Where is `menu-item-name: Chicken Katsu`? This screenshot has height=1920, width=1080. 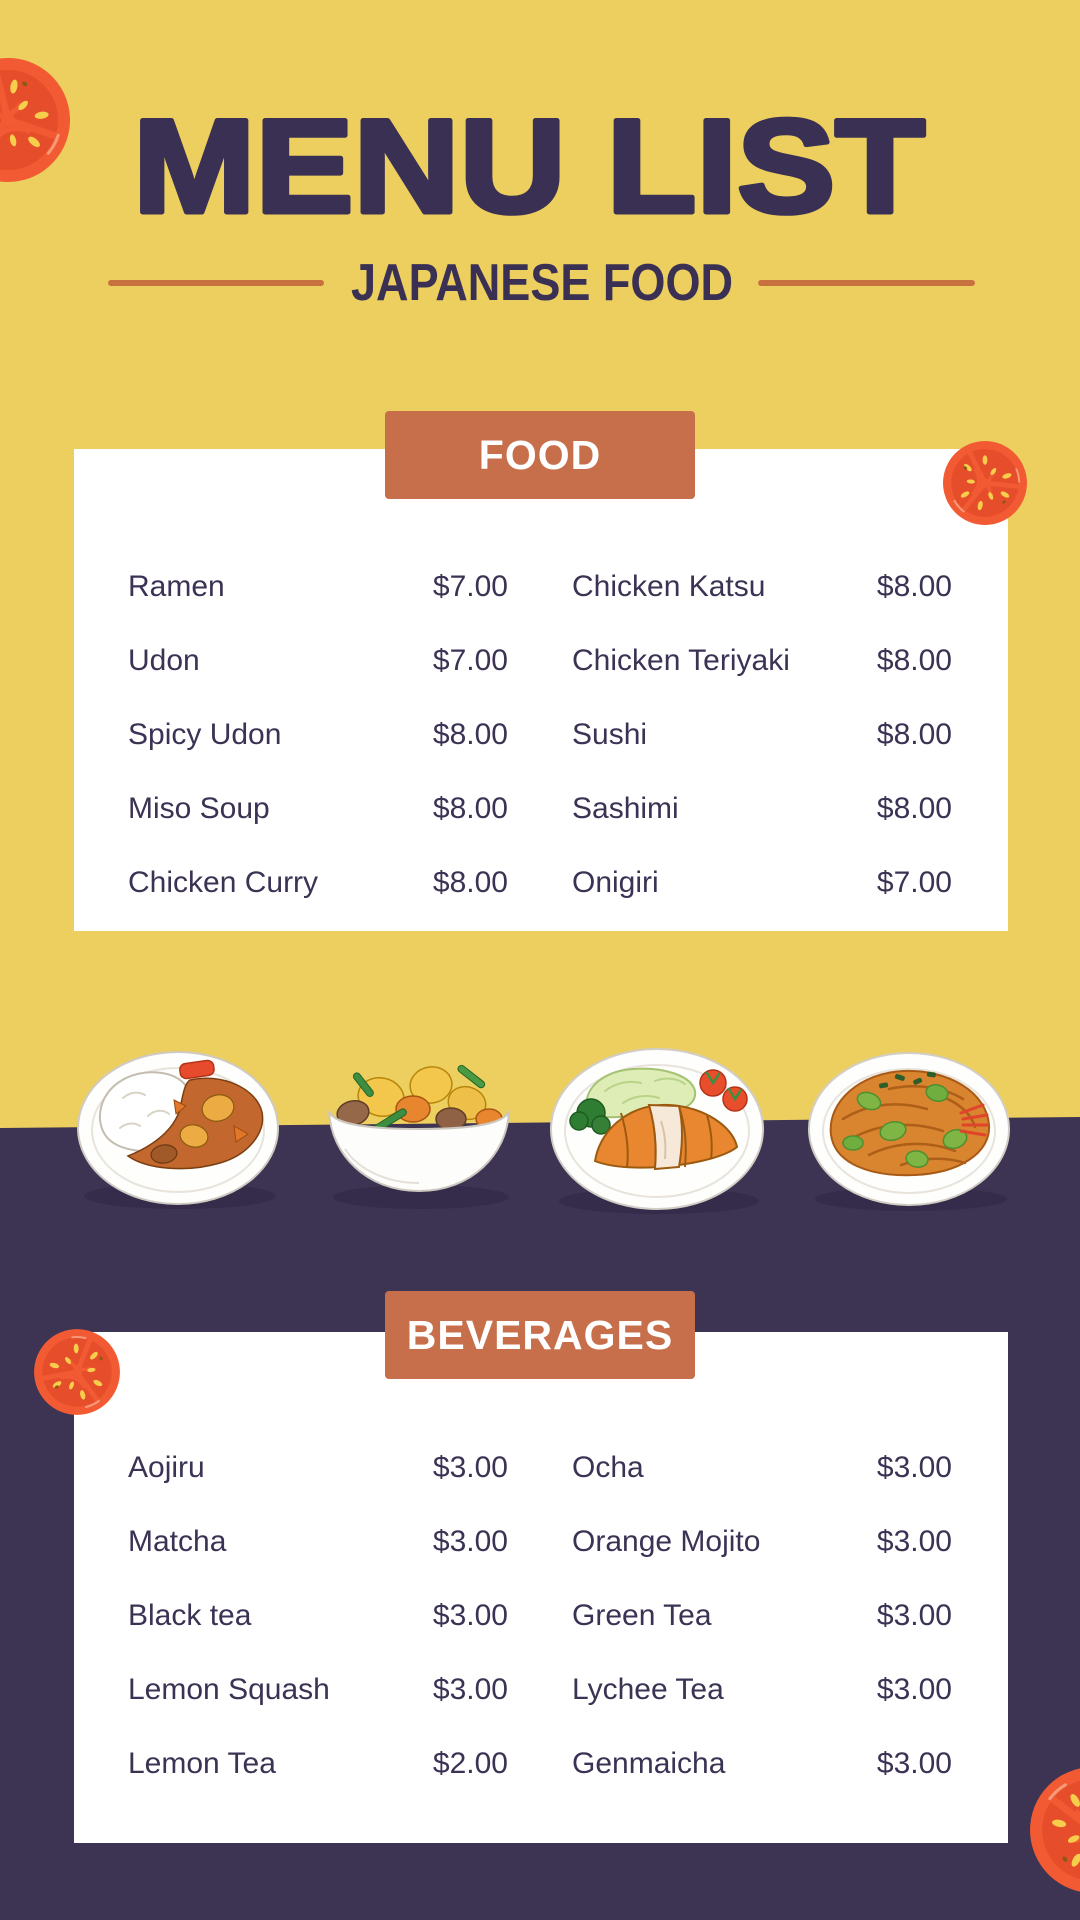
menu-item-name: Chicken Katsu is located at coordinates (669, 586).